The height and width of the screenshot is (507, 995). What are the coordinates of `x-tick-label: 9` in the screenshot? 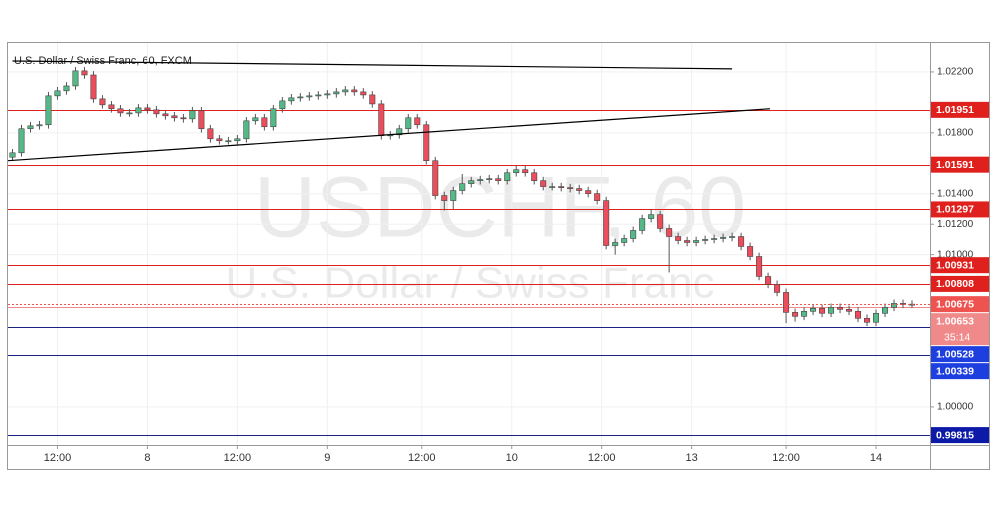 It's located at (327, 458).